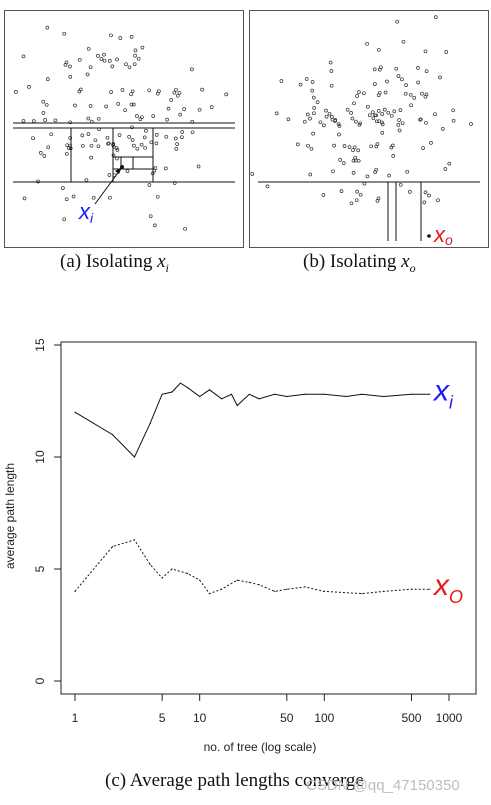 This screenshot has width=491, height=805. What do you see at coordinates (405, 261) in the screenshot?
I see `caption-var: x` at bounding box center [405, 261].